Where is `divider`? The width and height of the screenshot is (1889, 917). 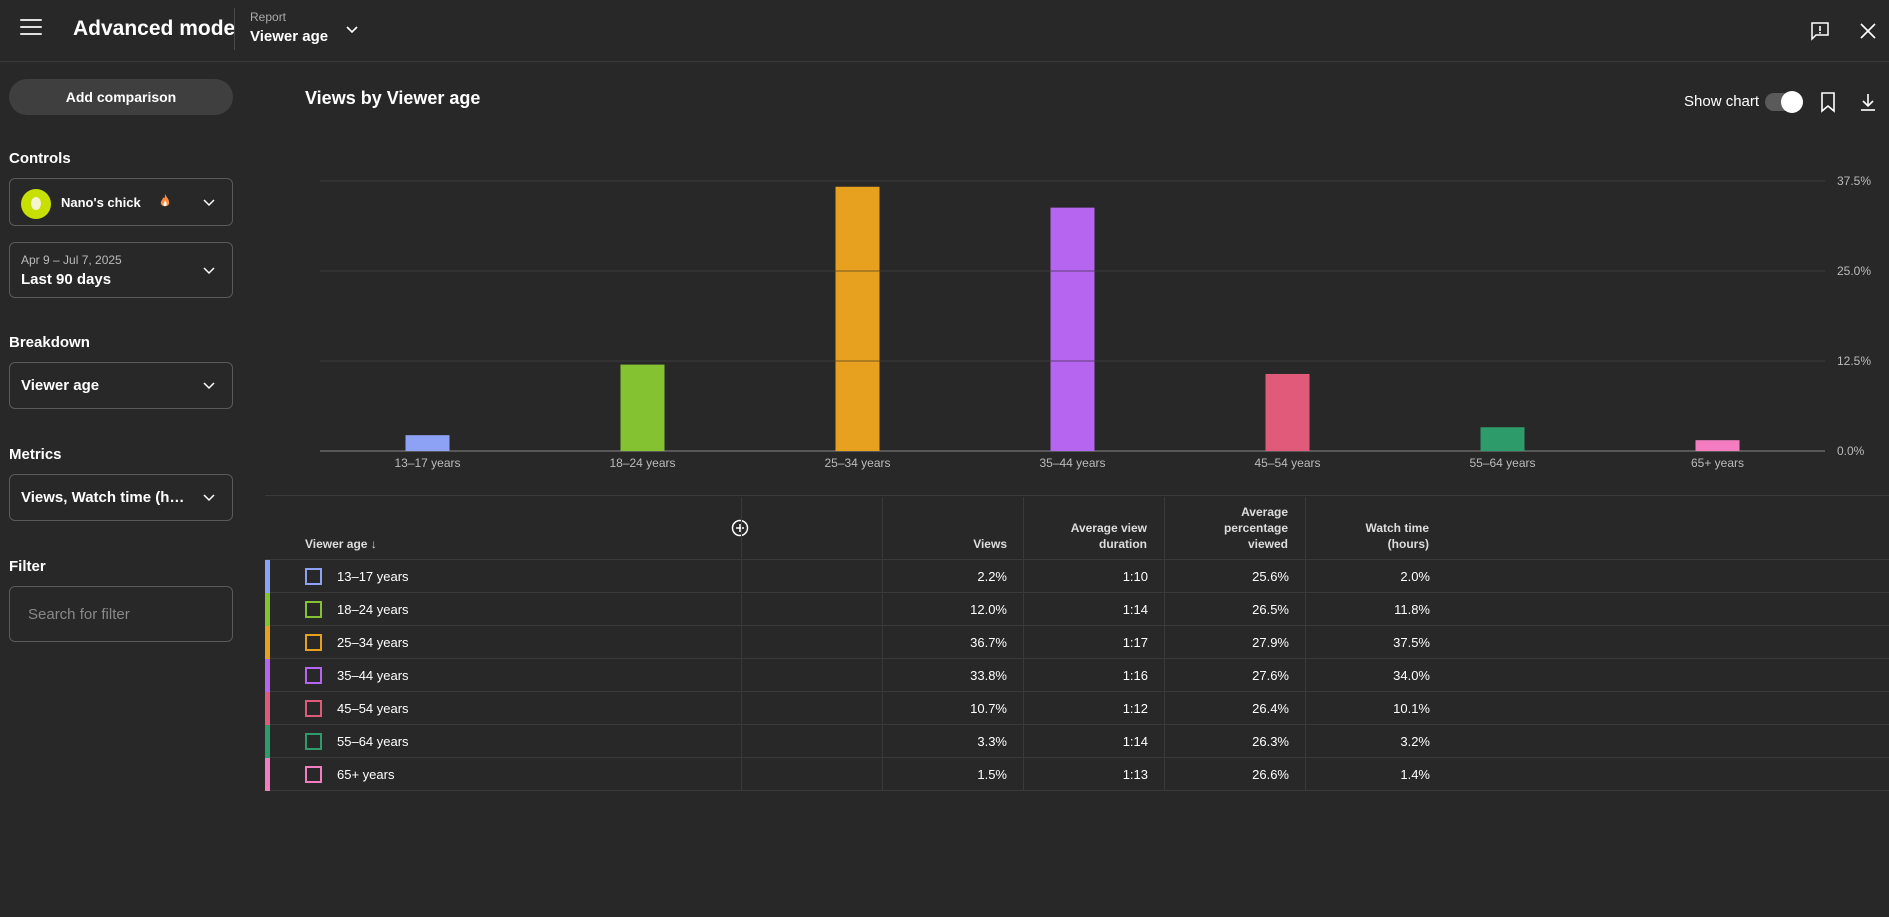
divider is located at coordinates (234, 29).